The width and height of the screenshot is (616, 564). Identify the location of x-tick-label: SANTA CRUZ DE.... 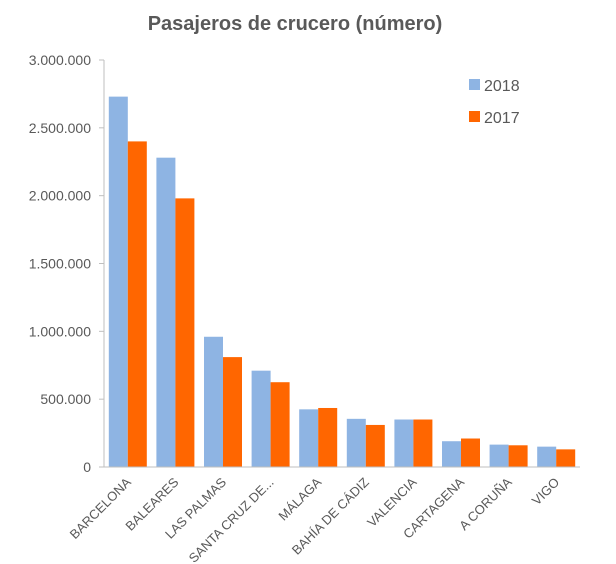
(231, 519).